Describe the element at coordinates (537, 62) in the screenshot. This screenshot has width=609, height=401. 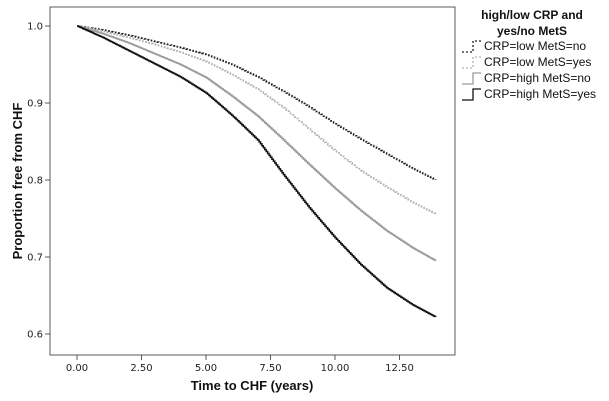
I see `legend-label-1: CRP=low MetS=yes` at that location.